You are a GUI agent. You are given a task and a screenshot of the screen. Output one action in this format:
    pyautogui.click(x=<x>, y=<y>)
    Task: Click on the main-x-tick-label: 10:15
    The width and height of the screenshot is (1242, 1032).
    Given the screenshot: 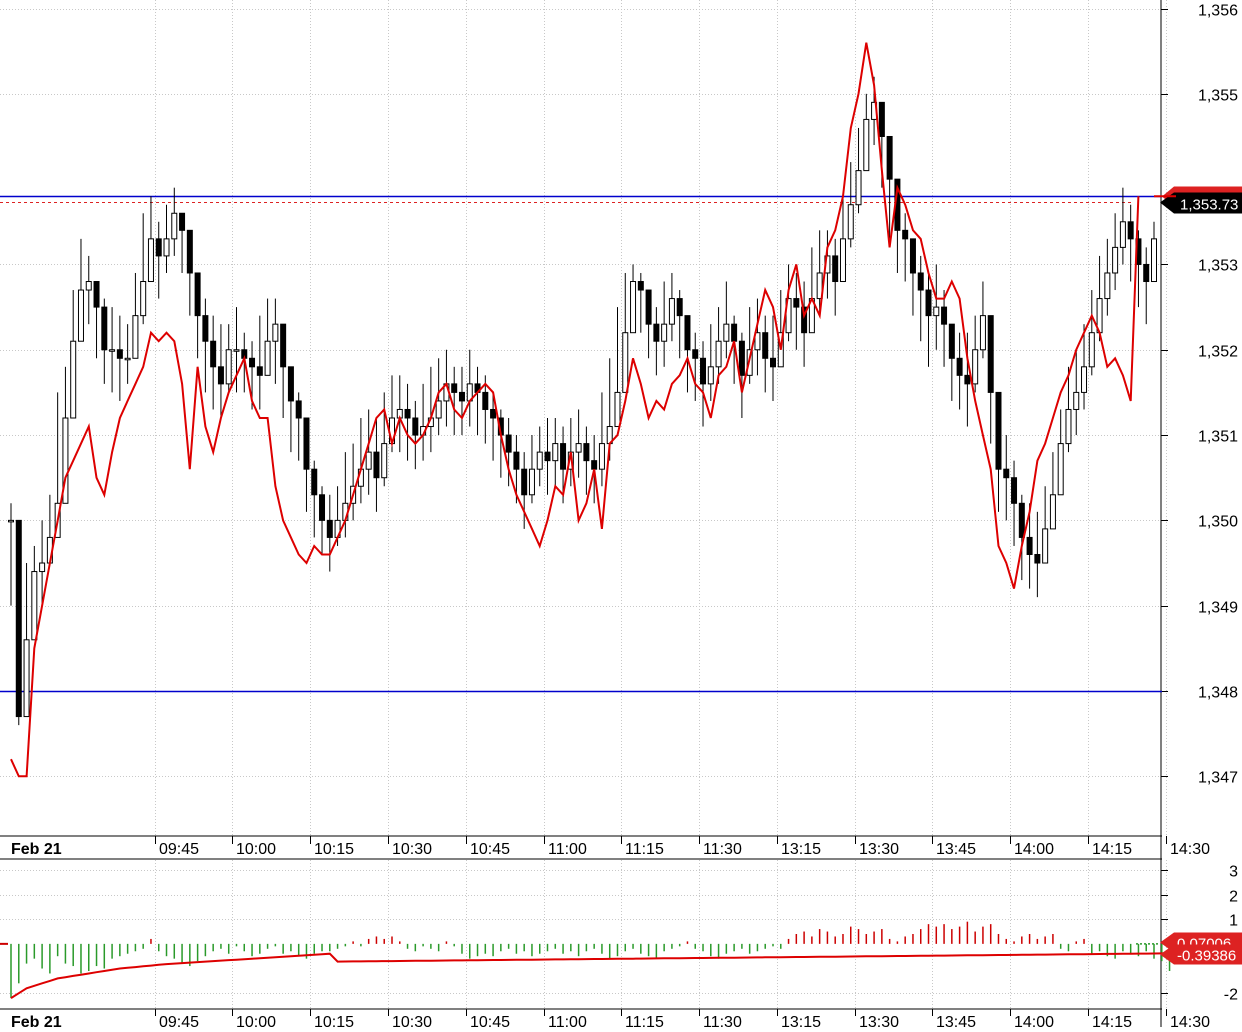 What is the action you would take?
    pyautogui.click(x=334, y=849)
    